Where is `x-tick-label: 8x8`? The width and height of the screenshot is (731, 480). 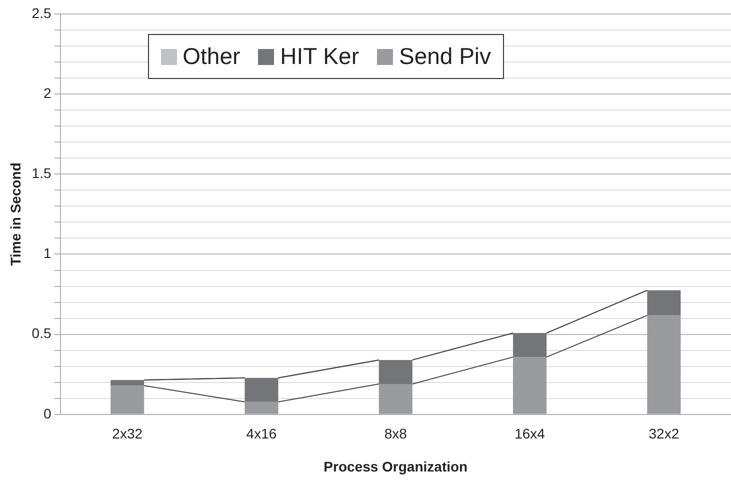
x-tick-label: 8x8 is located at coordinates (396, 434).